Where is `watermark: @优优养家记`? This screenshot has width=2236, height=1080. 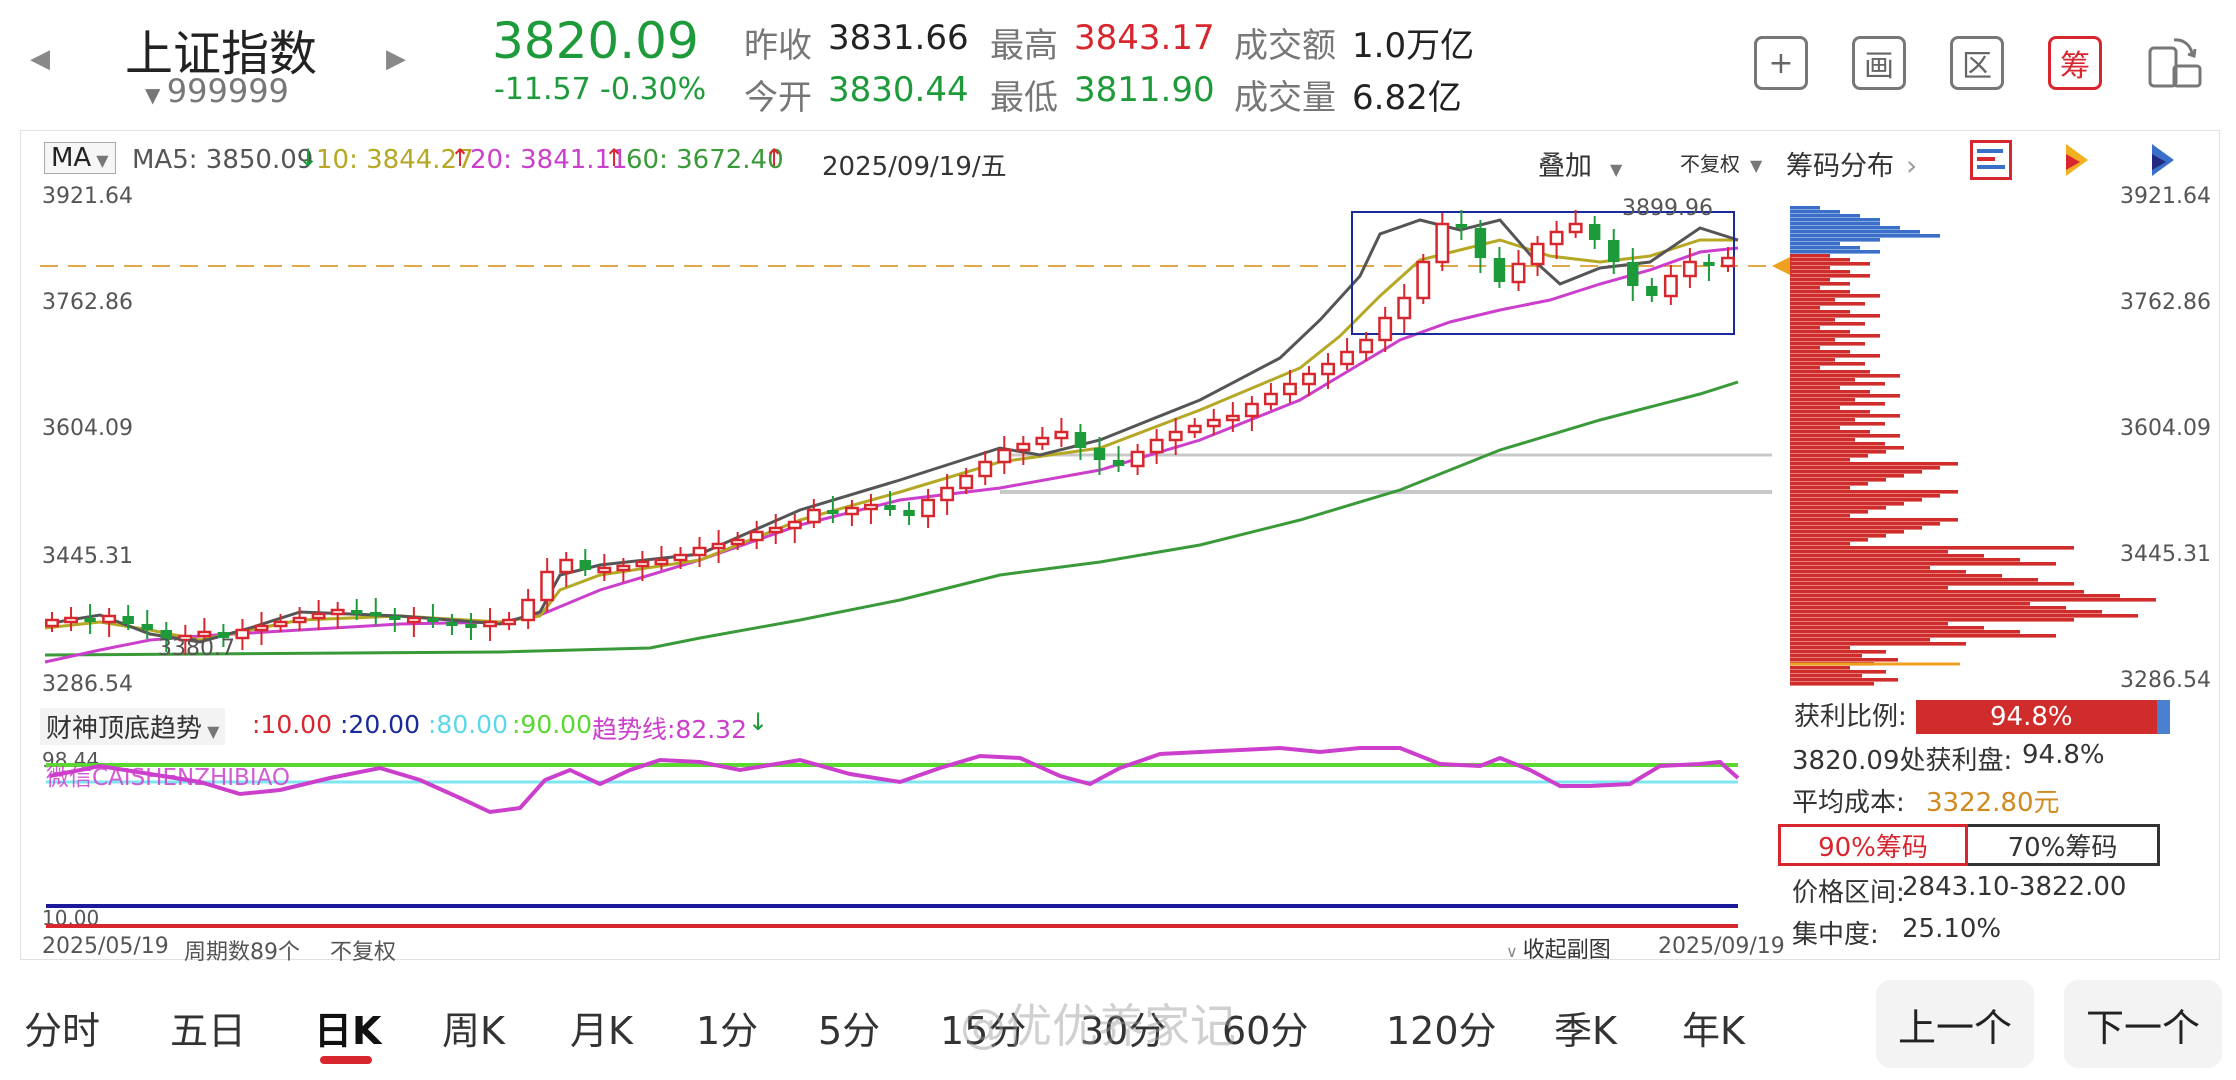
watermark: @优优养家记 is located at coordinates (1098, 1026).